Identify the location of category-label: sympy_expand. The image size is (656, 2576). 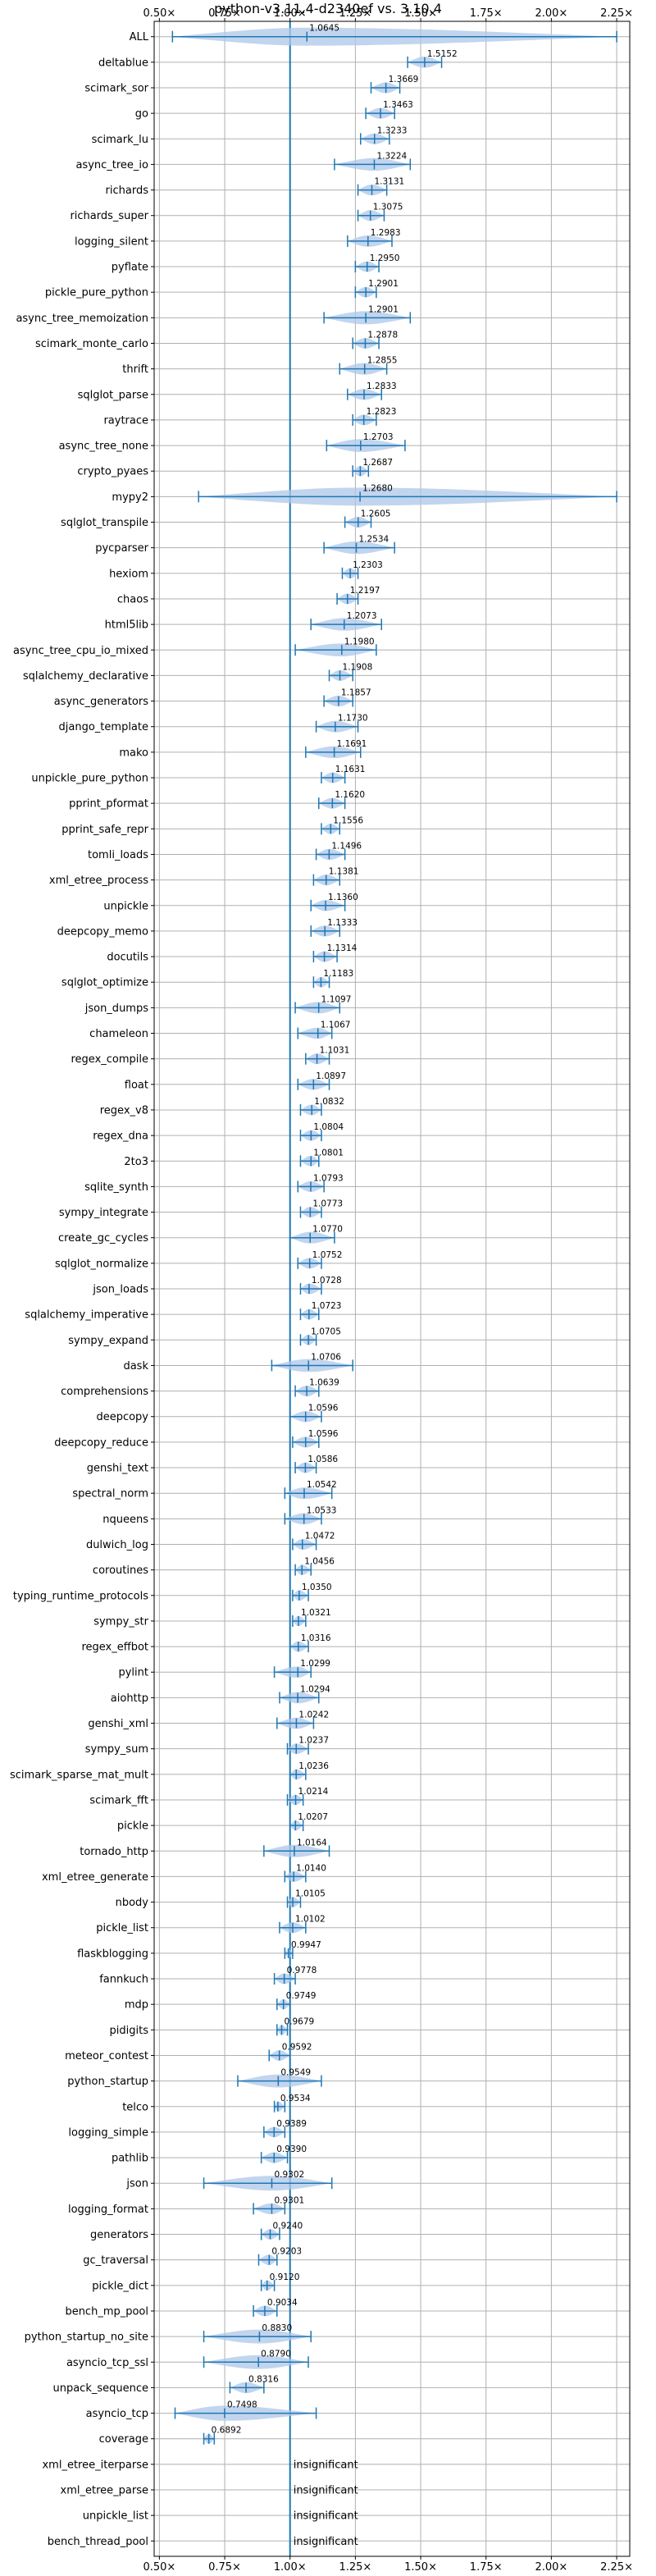
(108, 1341).